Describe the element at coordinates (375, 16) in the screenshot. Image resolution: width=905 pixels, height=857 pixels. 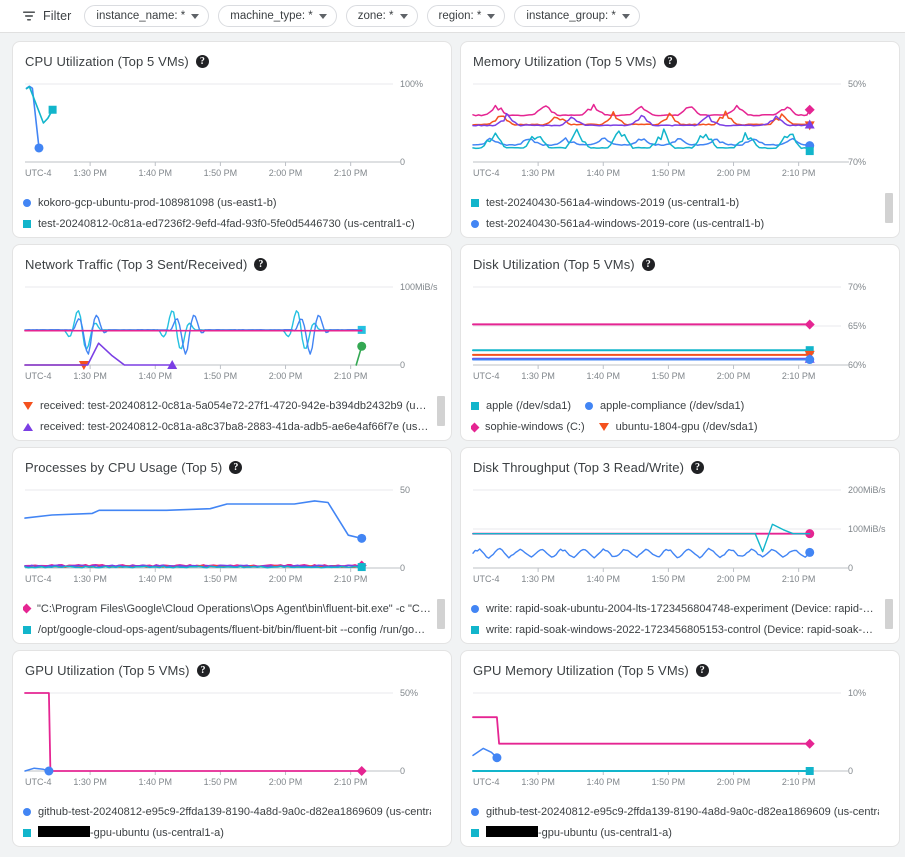
I see `filter-chip-label: zone: *` at that location.